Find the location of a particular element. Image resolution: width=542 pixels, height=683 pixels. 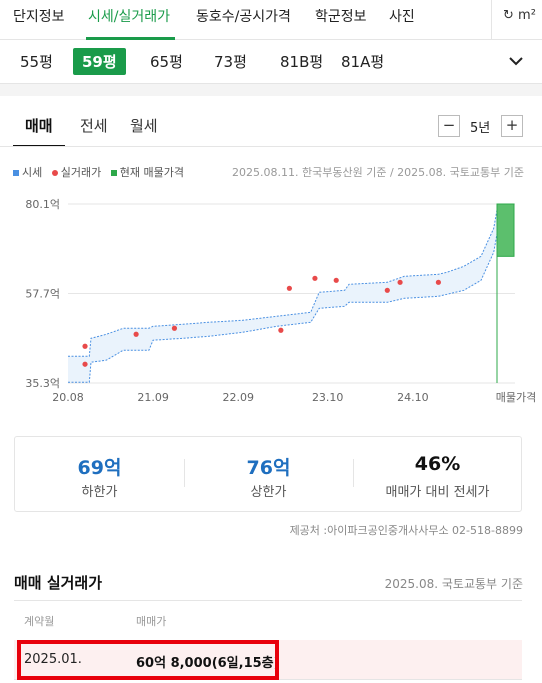

y-tick-label: 80.1억 is located at coordinates (42, 204).